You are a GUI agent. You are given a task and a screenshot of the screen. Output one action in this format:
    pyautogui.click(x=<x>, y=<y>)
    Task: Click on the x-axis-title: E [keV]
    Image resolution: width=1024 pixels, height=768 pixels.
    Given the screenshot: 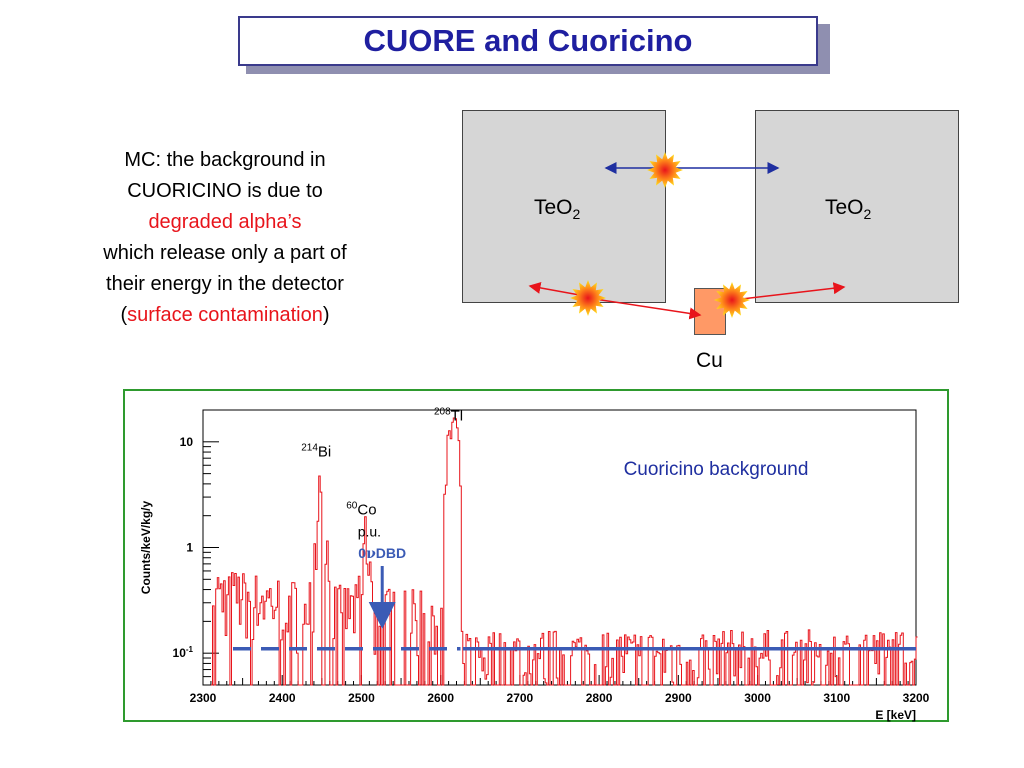 What is the action you would take?
    pyautogui.click(x=895, y=715)
    